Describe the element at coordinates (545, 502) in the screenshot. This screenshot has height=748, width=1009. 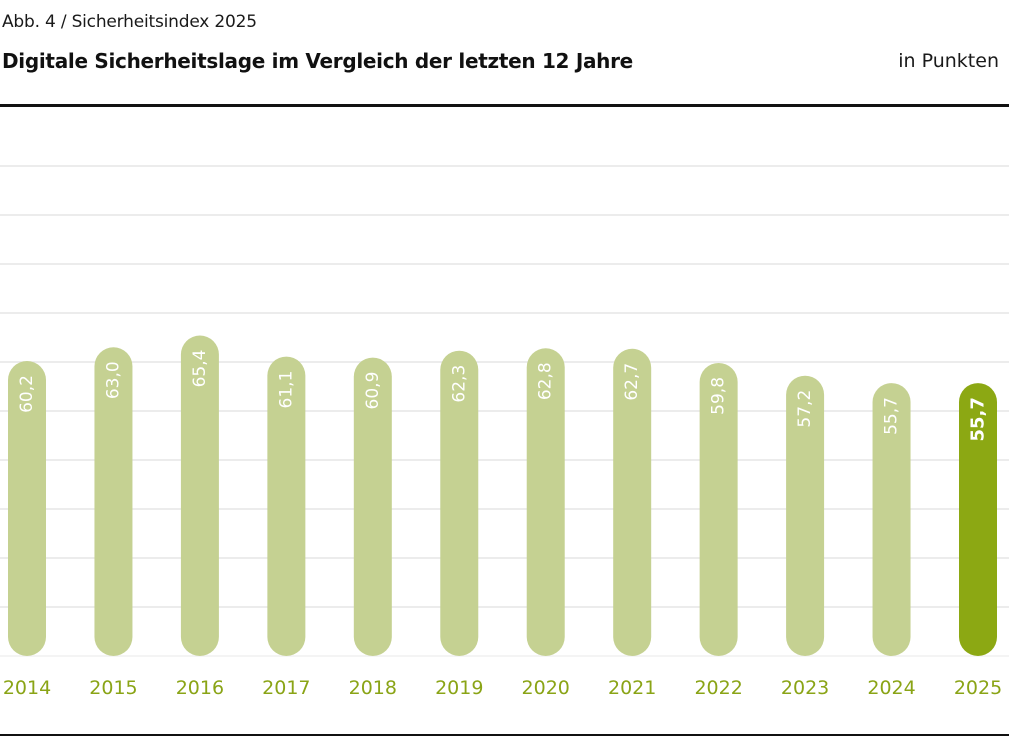
I see `bar-2020` at that location.